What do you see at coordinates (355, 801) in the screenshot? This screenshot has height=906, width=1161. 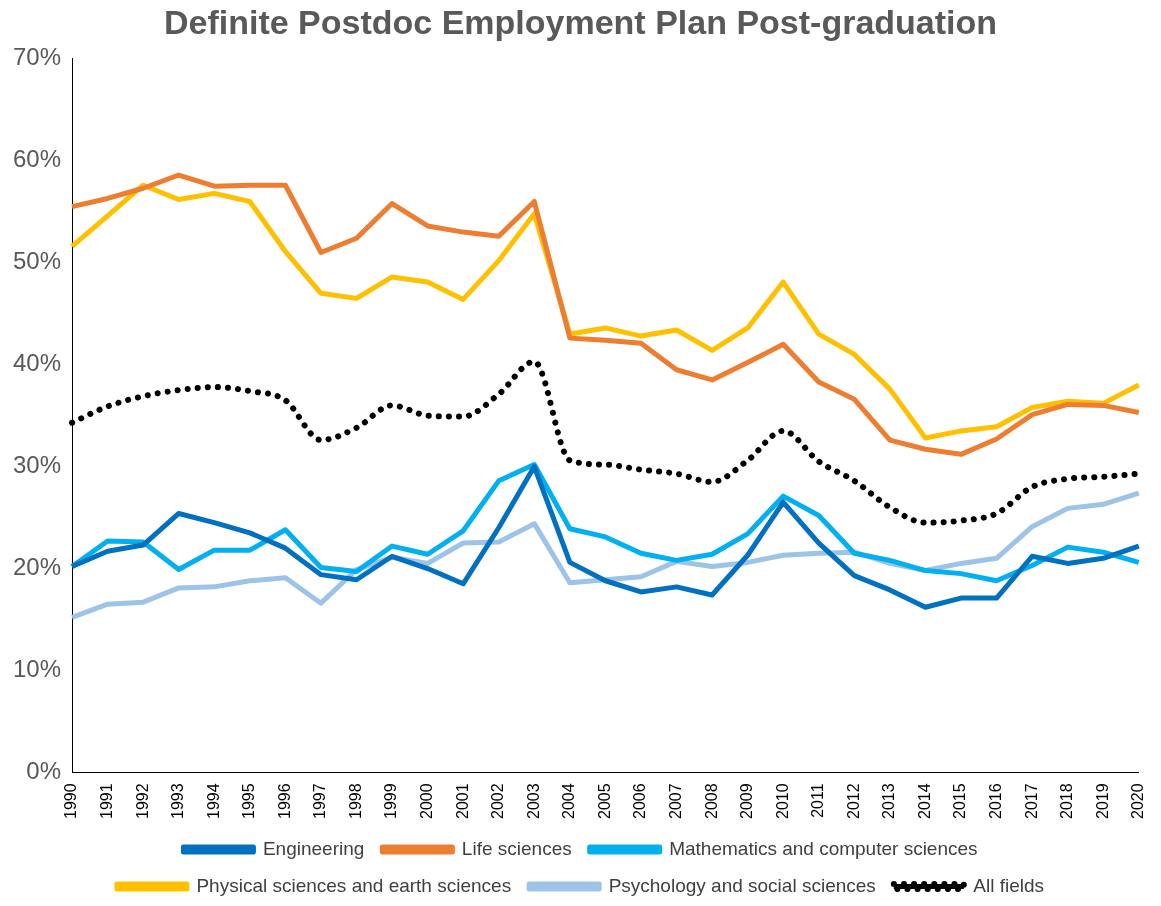 I see `x-tick-label: 1998` at bounding box center [355, 801].